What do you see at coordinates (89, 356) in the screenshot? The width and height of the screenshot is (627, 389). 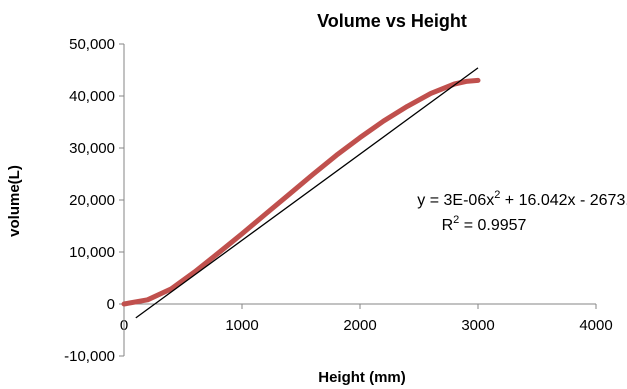 I see `y-tick-label: -10,000` at bounding box center [89, 356].